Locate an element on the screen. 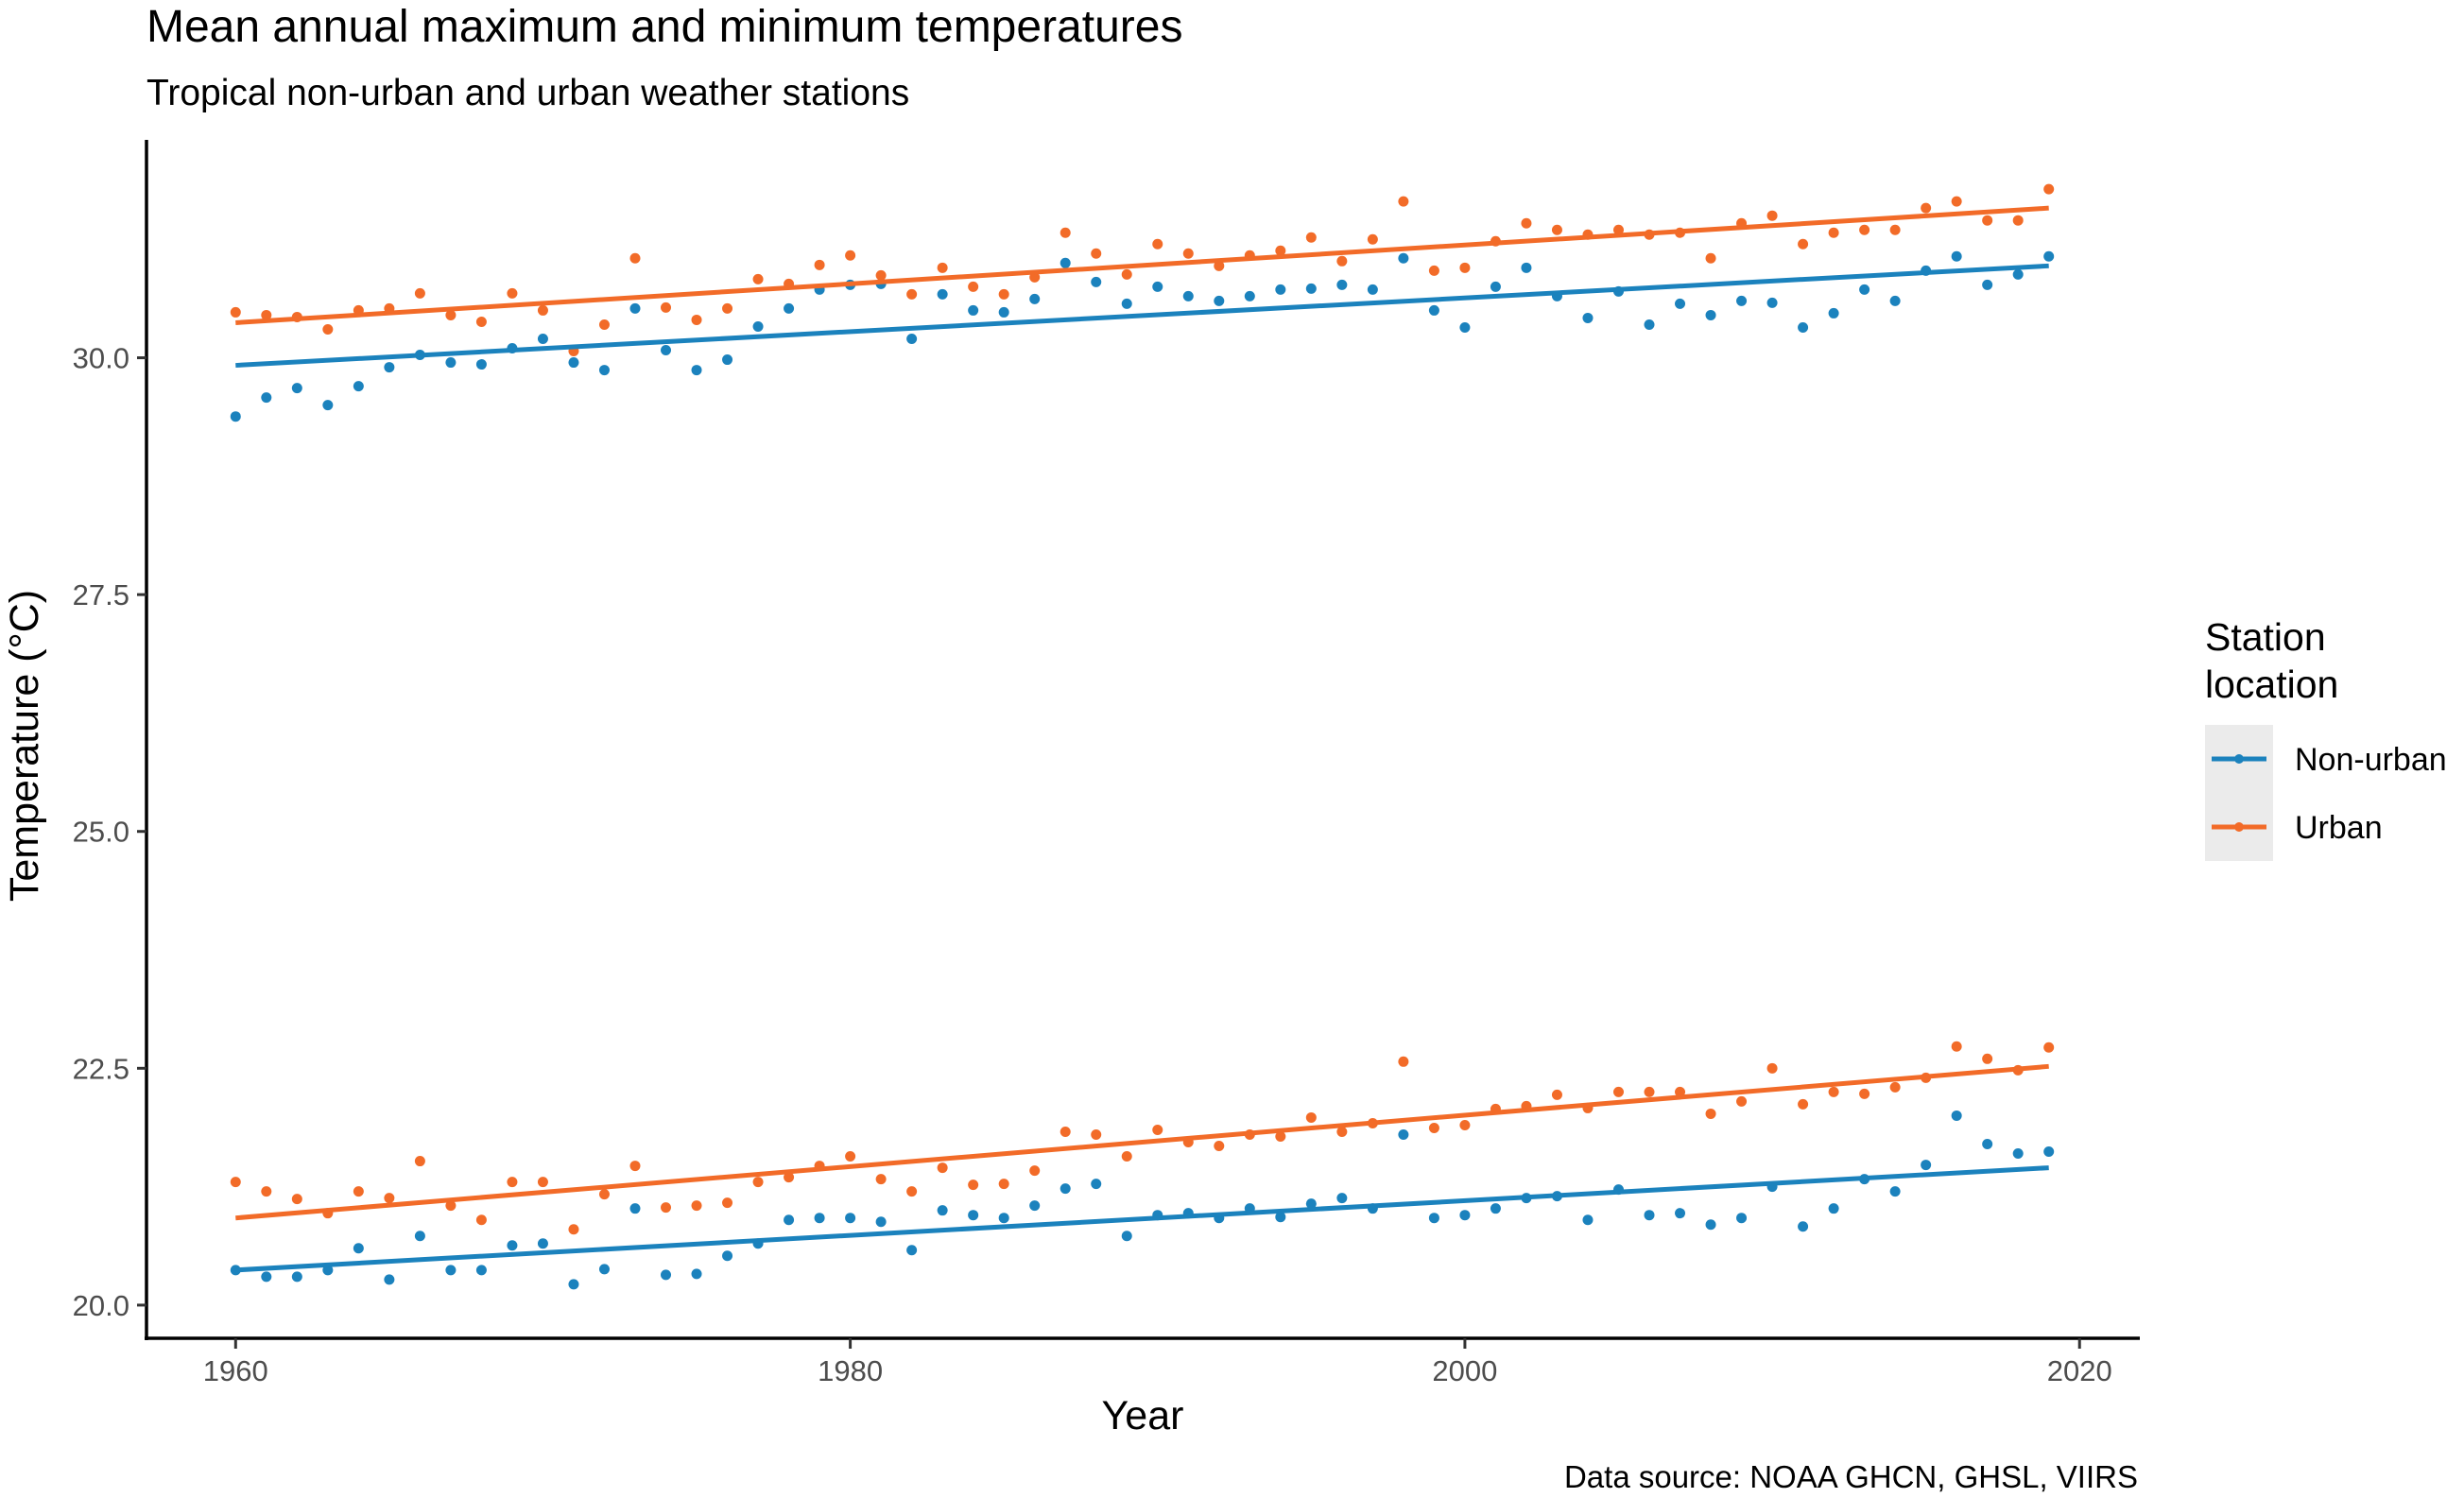  legend-key-dot-non-urban is located at coordinates (2239, 759).